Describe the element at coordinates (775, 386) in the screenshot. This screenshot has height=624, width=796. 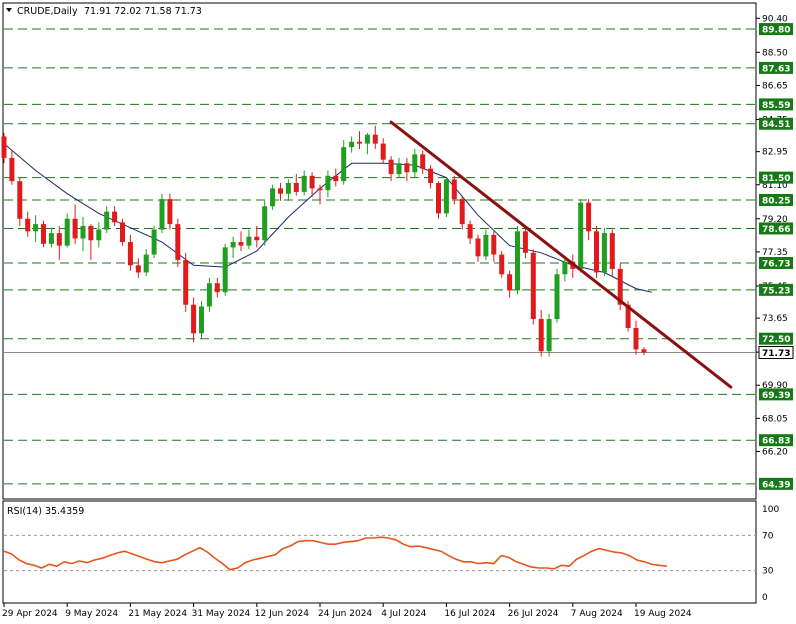
I see `price-tick-label: 69.90` at that location.